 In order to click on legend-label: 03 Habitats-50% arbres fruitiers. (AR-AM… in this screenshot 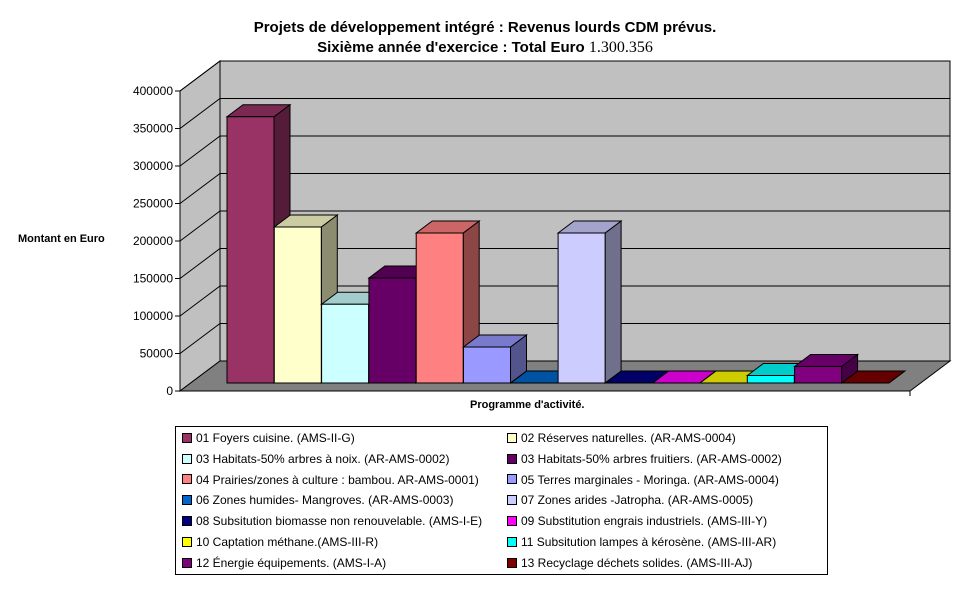, I will do `click(651, 458)`.